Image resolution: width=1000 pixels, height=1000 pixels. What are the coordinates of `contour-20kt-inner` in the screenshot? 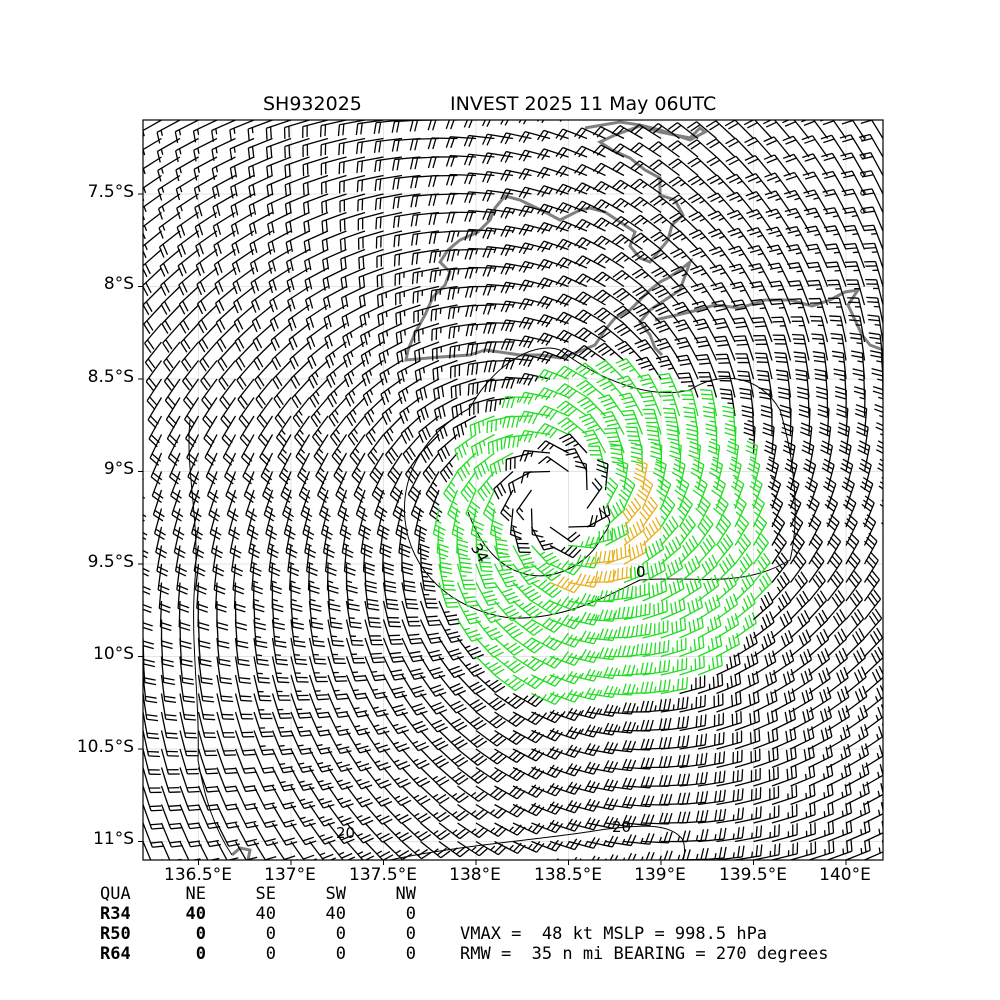 It's located at (599, 483).